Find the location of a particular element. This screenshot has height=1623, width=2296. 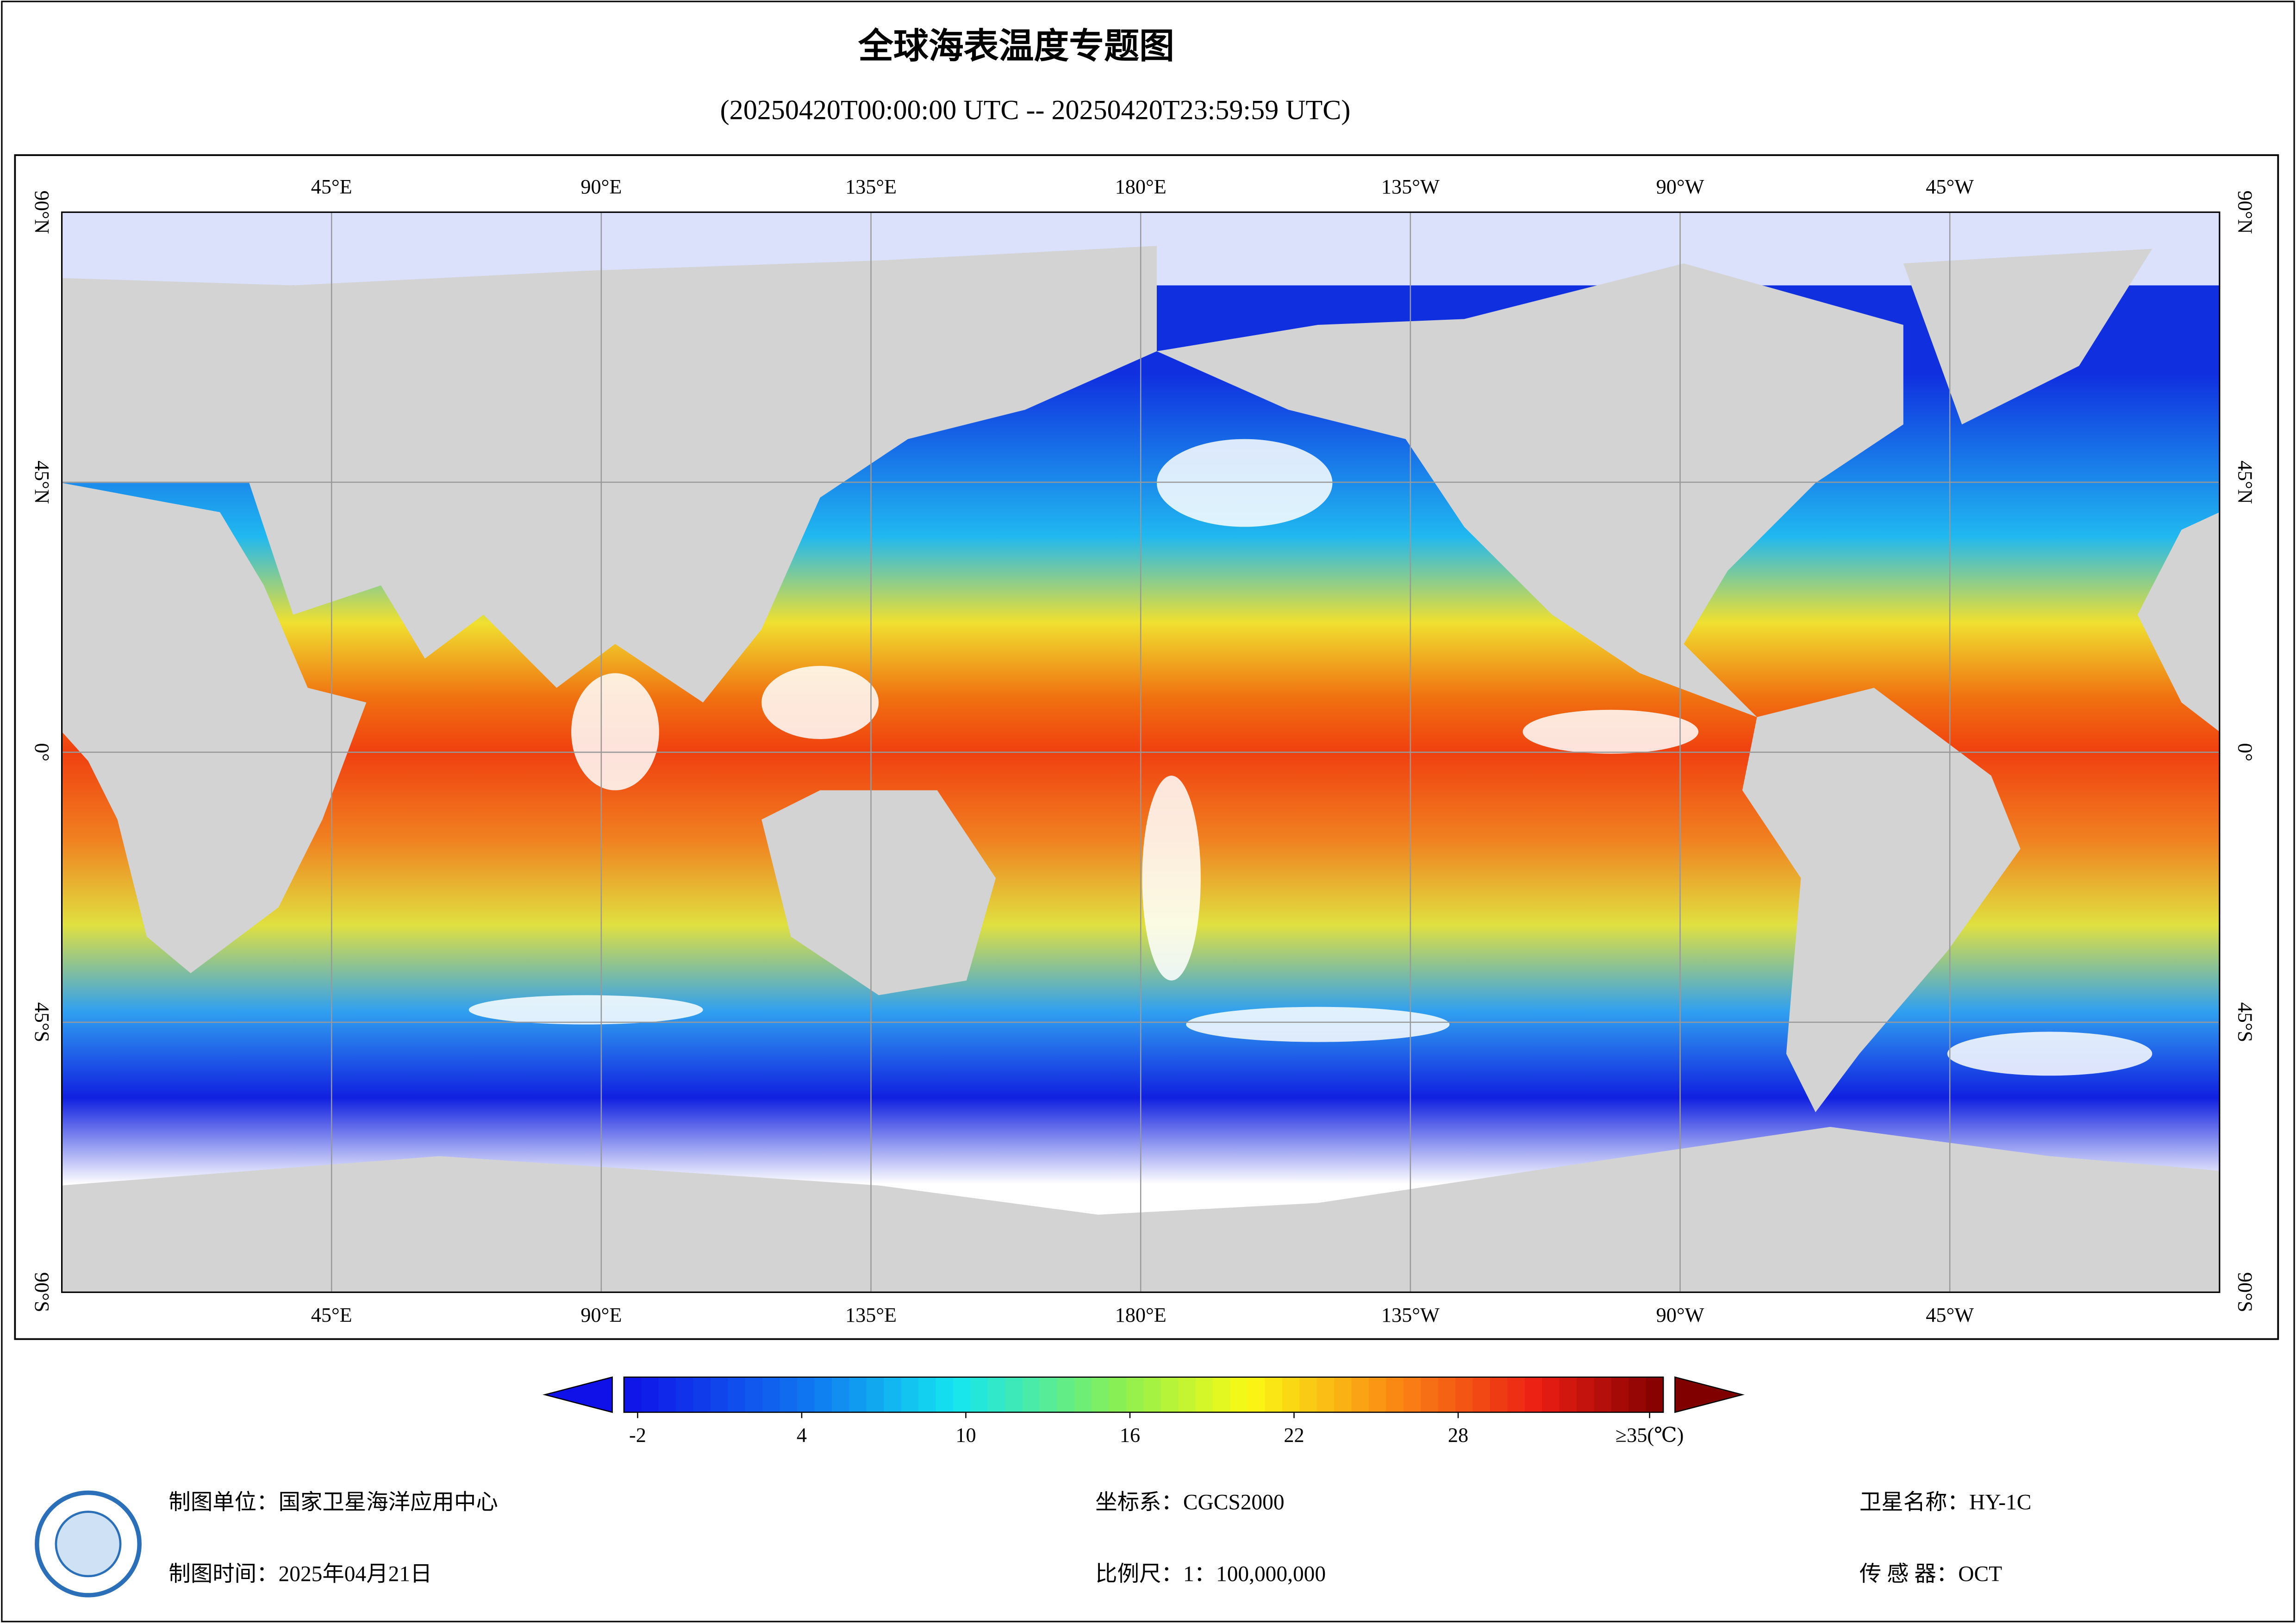

logo-globe is located at coordinates (88, 1544).